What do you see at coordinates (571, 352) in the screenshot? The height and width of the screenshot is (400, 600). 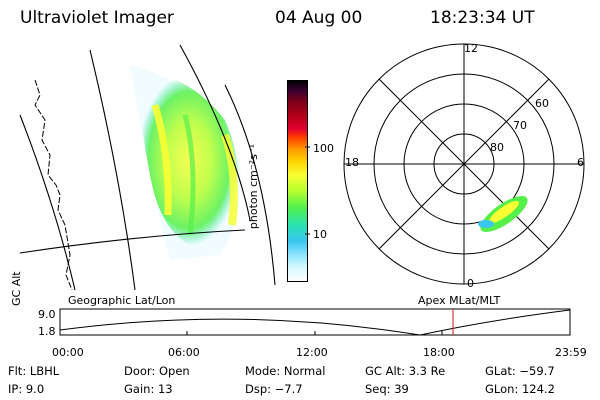 I see `xtick-2359: 23:59` at bounding box center [571, 352].